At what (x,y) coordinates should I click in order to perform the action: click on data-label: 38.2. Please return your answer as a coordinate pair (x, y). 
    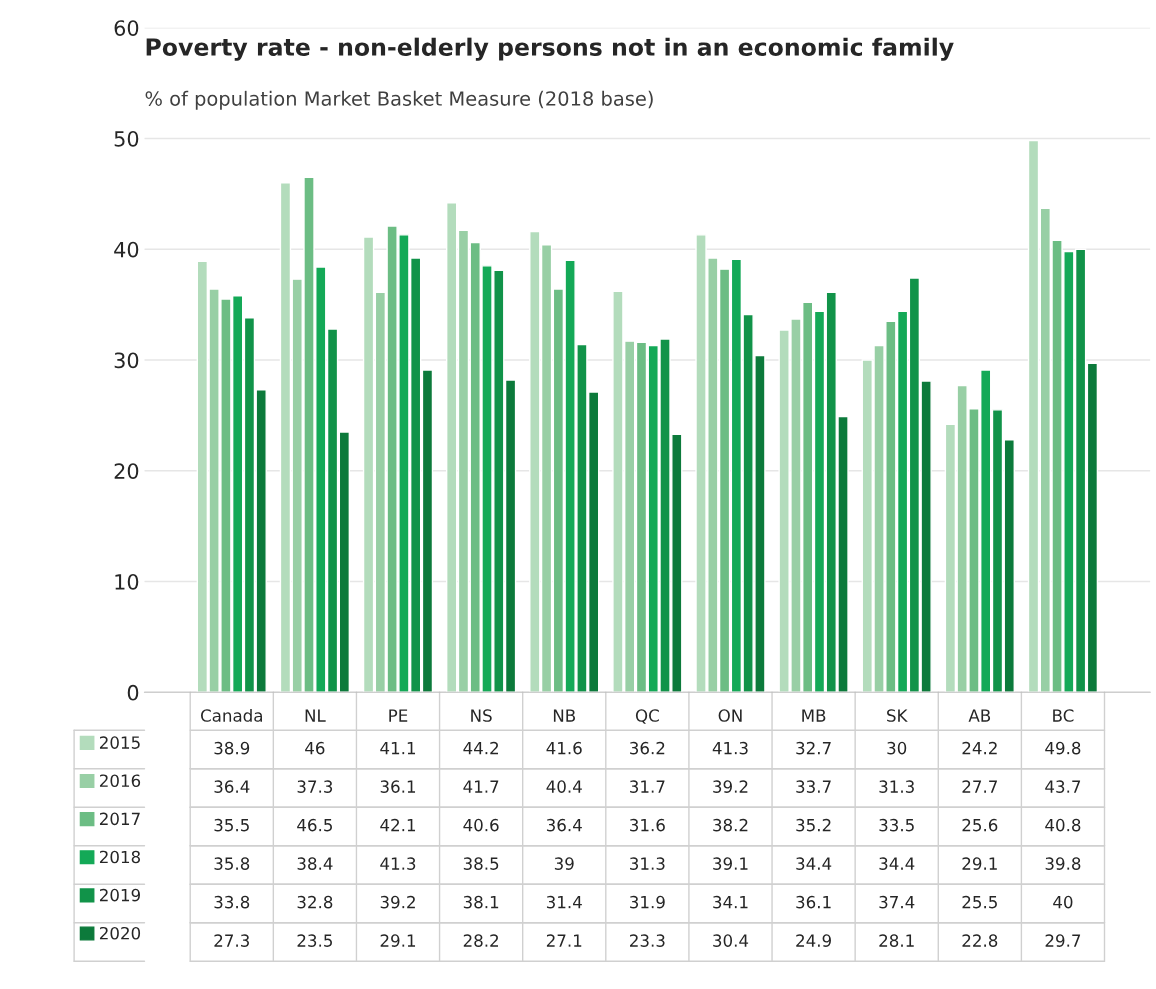
    Looking at the image, I should click on (730, 825).